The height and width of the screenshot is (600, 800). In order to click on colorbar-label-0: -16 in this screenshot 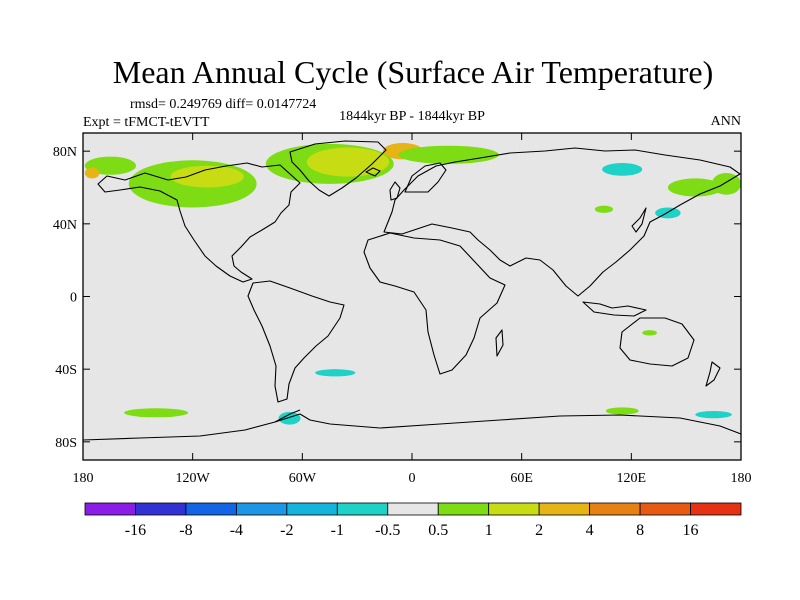, I will do `click(135, 530)`.